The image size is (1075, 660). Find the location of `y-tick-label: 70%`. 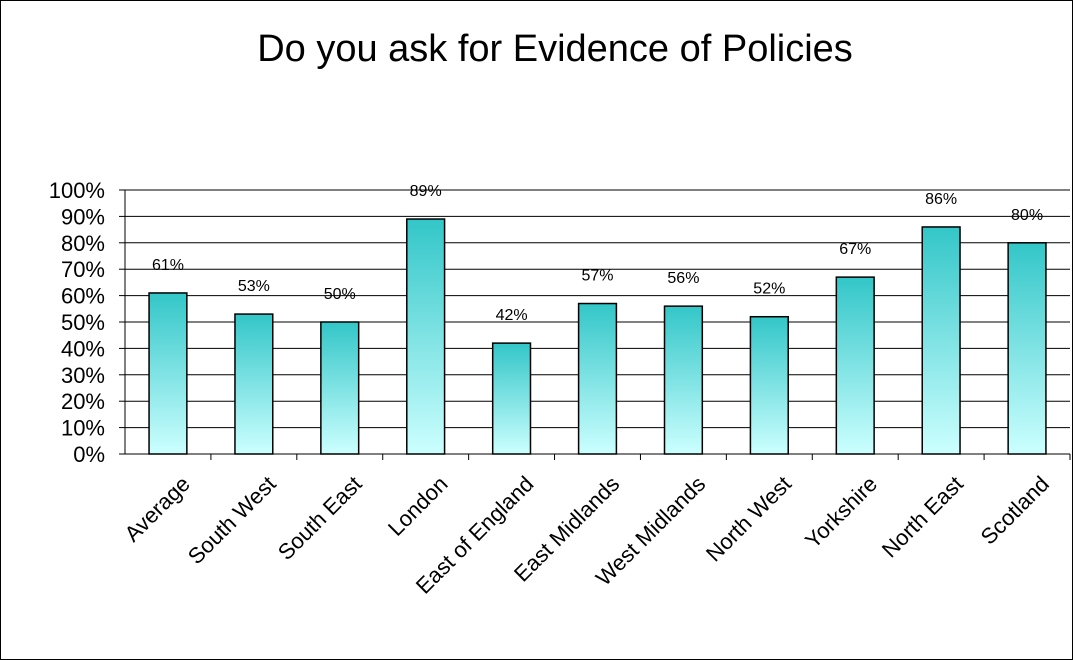

y-tick-label: 70% is located at coordinates (83, 269).